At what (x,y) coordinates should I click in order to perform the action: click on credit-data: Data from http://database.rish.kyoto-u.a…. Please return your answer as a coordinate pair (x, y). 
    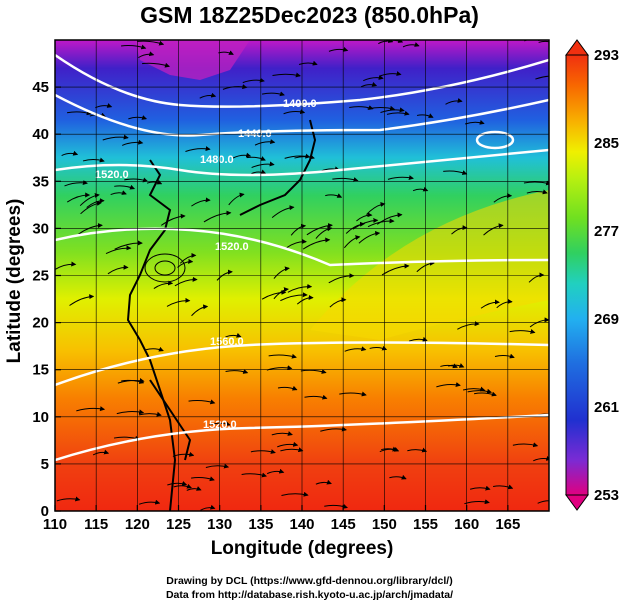
    Looking at the image, I should click on (309, 595).